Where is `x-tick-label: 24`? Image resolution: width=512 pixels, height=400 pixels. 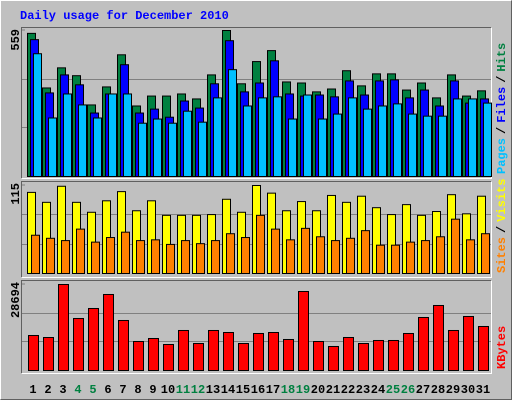
x-tick-label: 24 is located at coordinates (378, 390).